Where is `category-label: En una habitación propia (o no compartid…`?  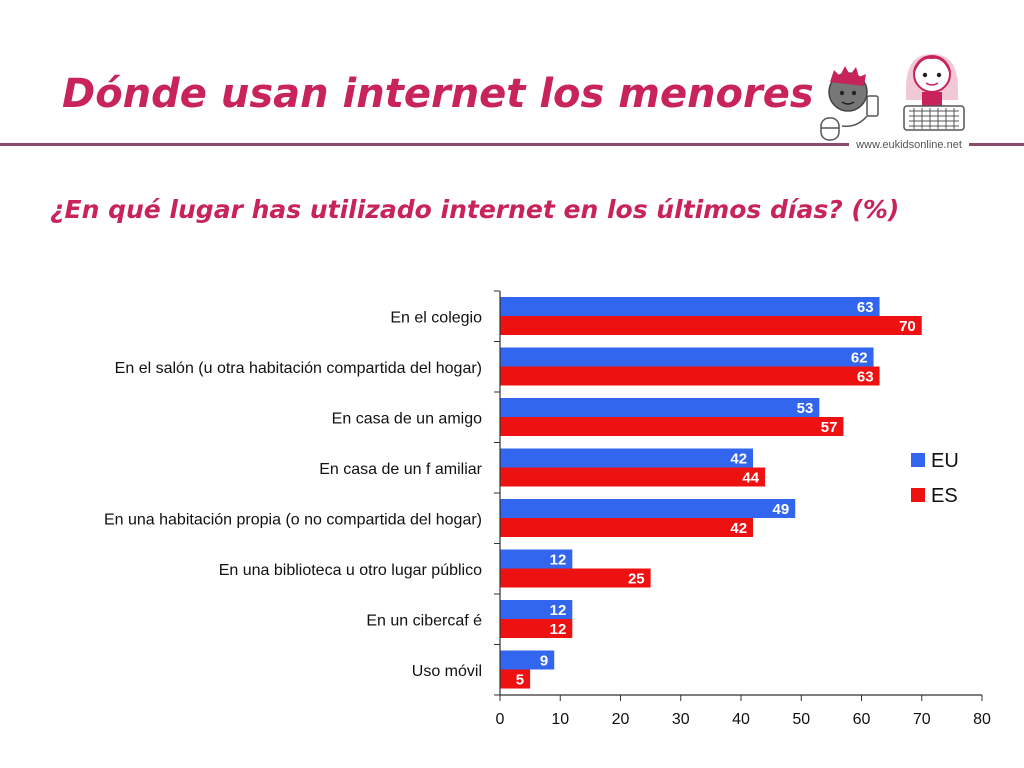 category-label: En una habitación propia (o no compartid… is located at coordinates (293, 519).